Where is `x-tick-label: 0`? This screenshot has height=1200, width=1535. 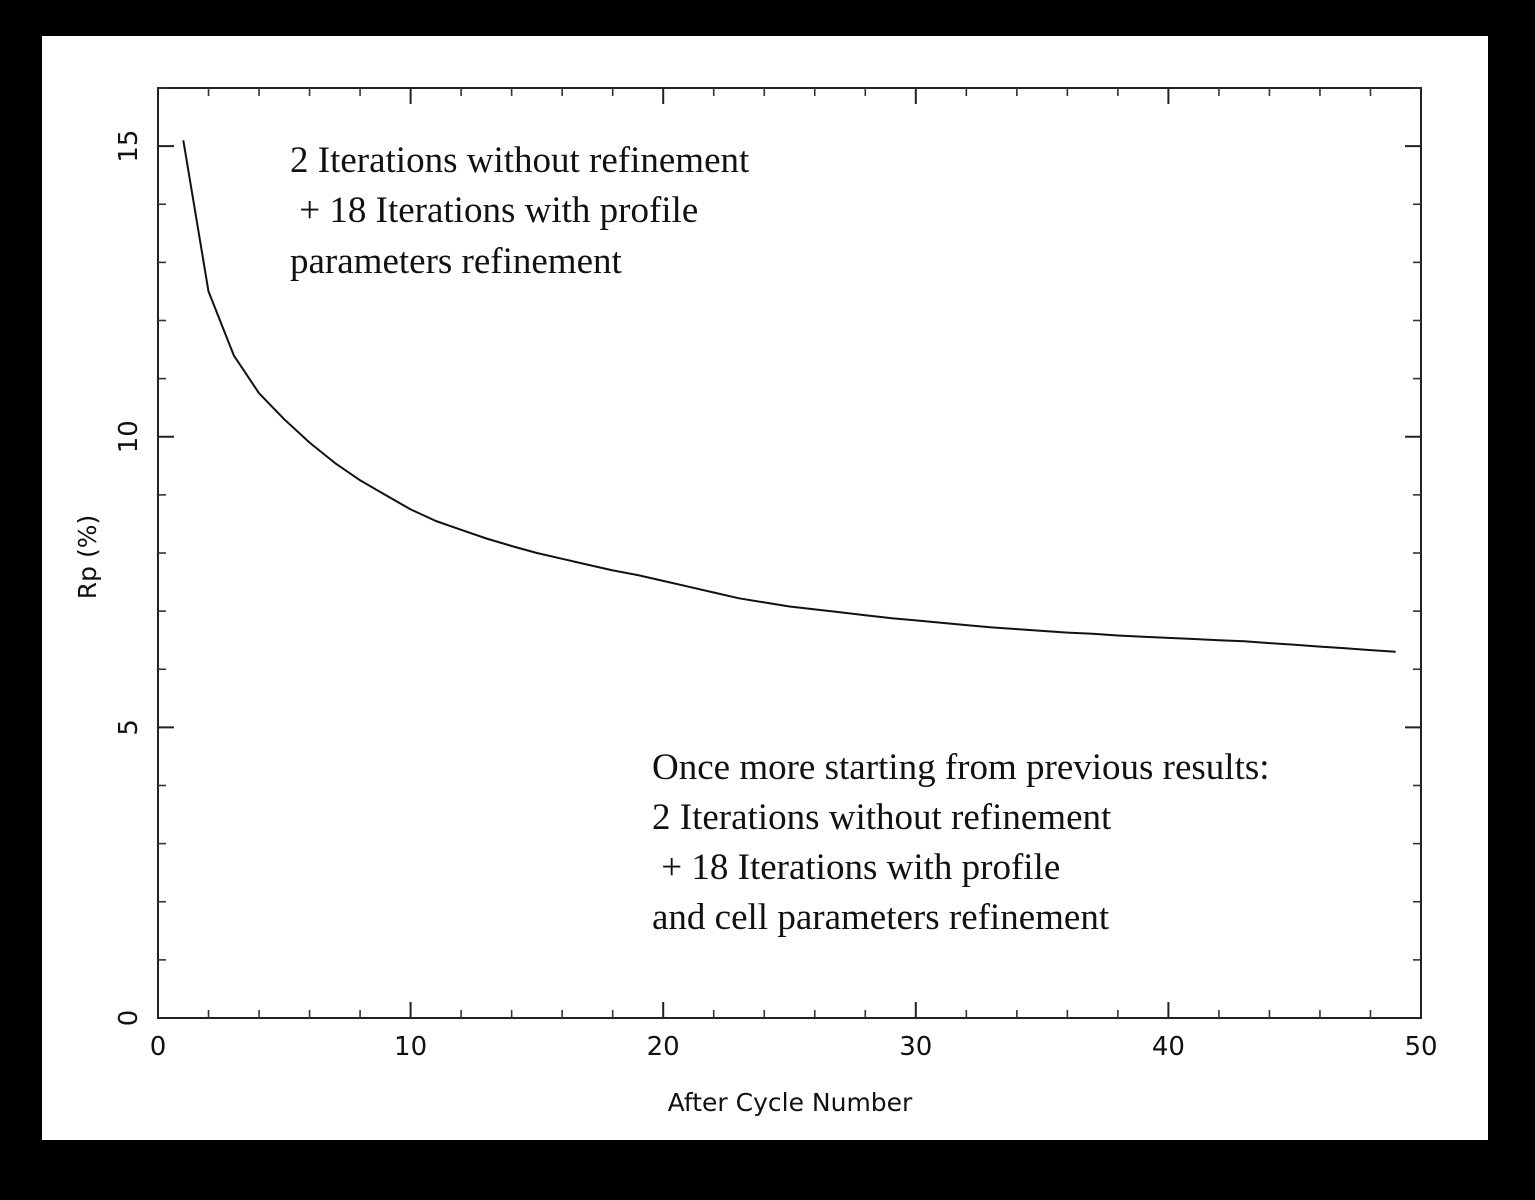
x-tick-label: 0 is located at coordinates (158, 1047).